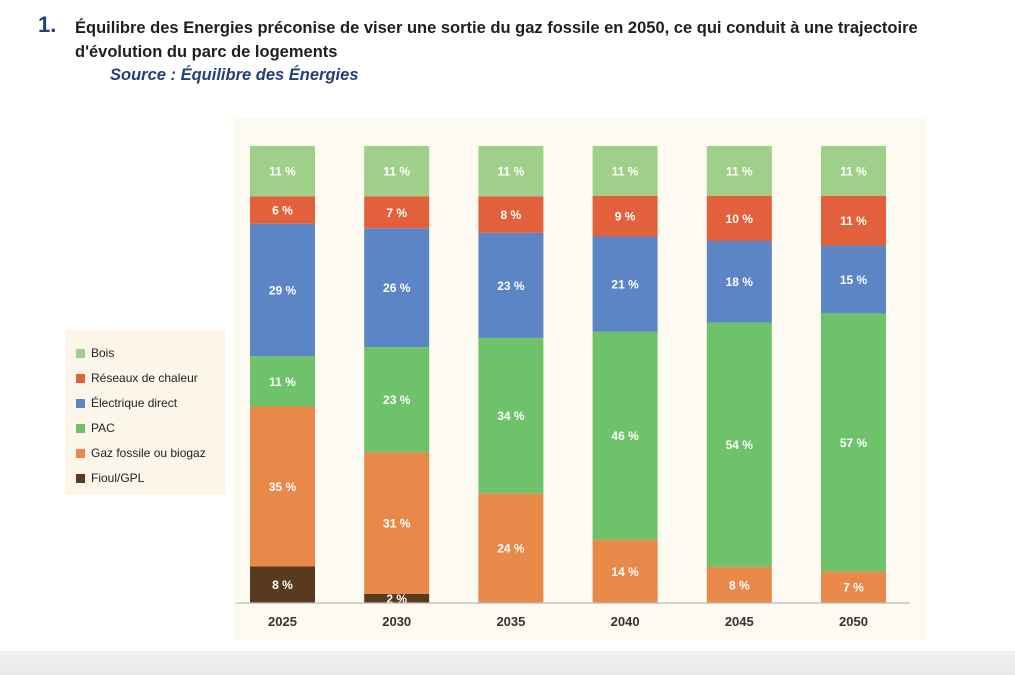 This screenshot has width=1015, height=675. I want to click on legend-item-gaz: Gaz fossile ou biogaz, so click(141, 453).